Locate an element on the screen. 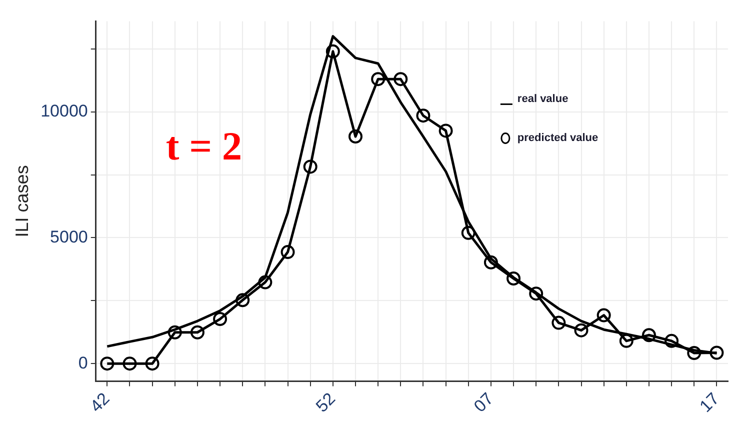  x-tick-label: 42 is located at coordinates (100, 402).